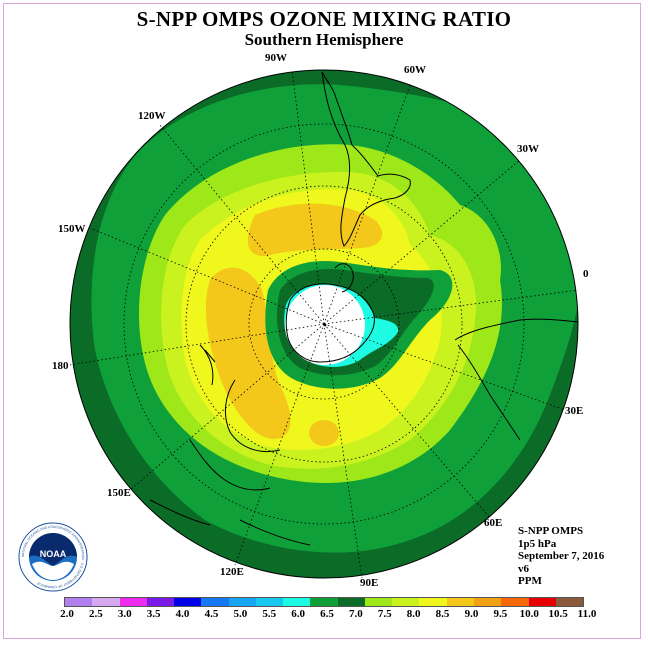 The width and height of the screenshot is (648, 648). Describe the element at coordinates (53, 554) in the screenshot. I see `logo-text: NOAA` at that location.